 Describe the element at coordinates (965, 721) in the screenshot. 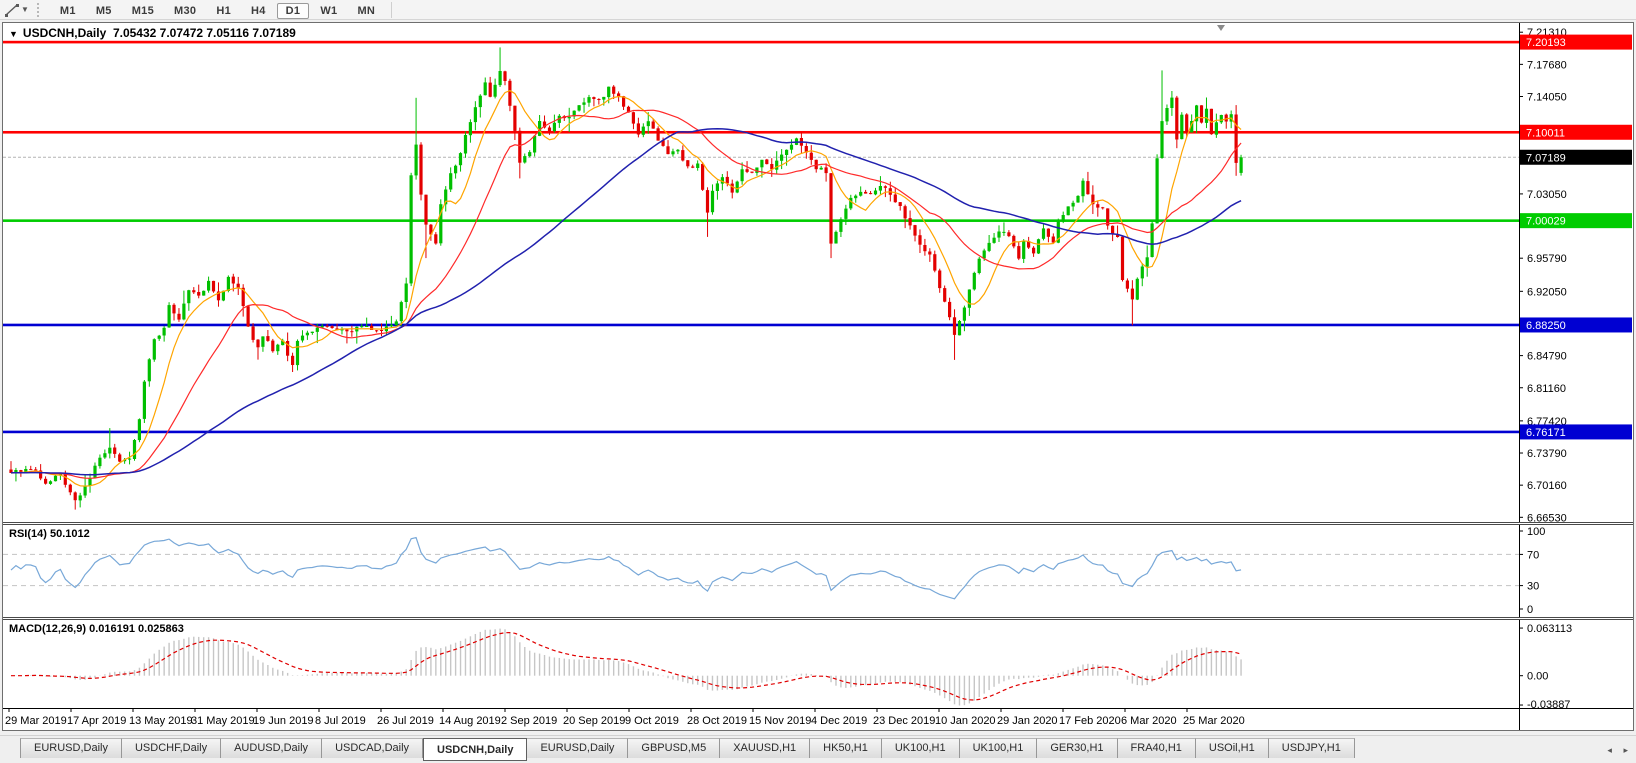

I see `svg-text: 10 Jan 2020` at that location.